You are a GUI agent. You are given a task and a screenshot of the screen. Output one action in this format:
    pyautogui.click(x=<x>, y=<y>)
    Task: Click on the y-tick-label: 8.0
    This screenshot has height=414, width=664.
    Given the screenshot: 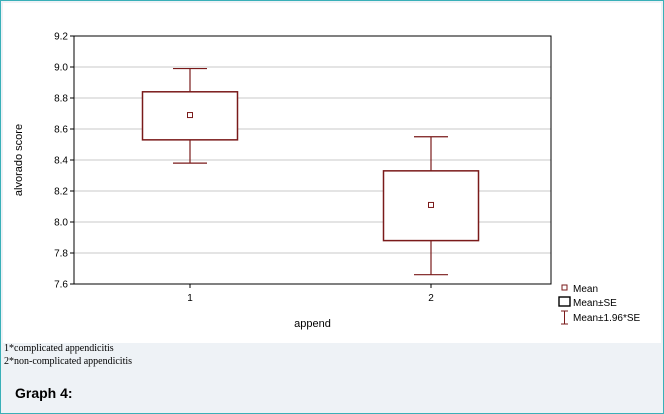 What is the action you would take?
    pyautogui.click(x=61, y=223)
    